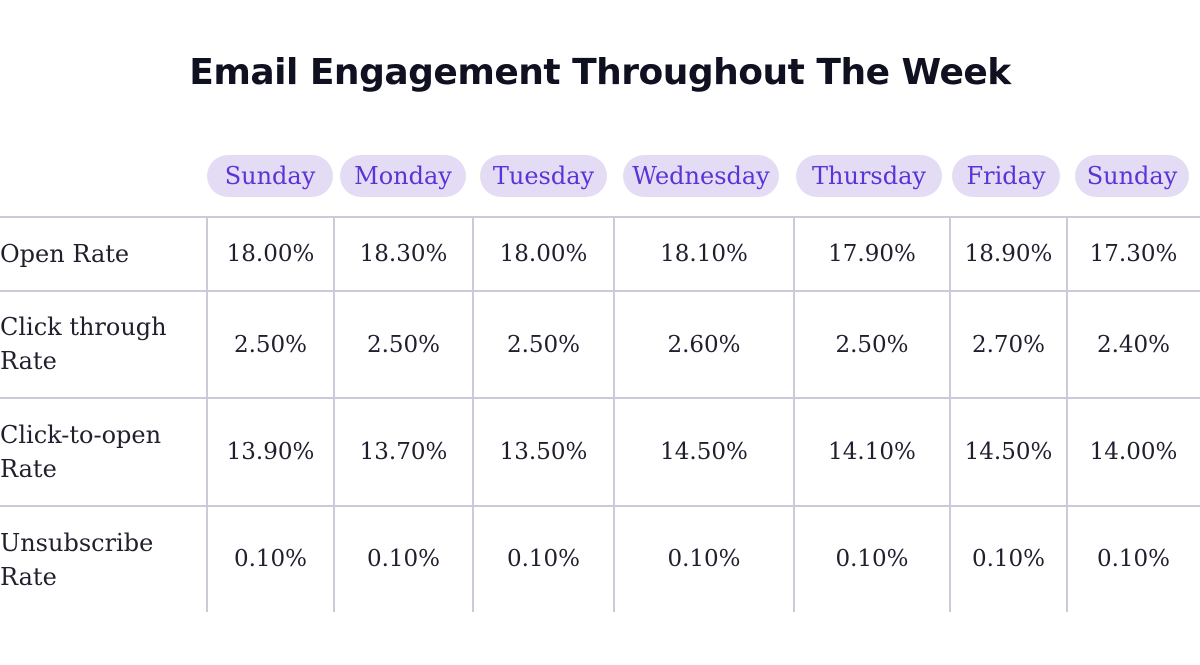 This screenshot has width=1200, height=665. I want to click on table-cell: 18.10%, so click(704, 254).